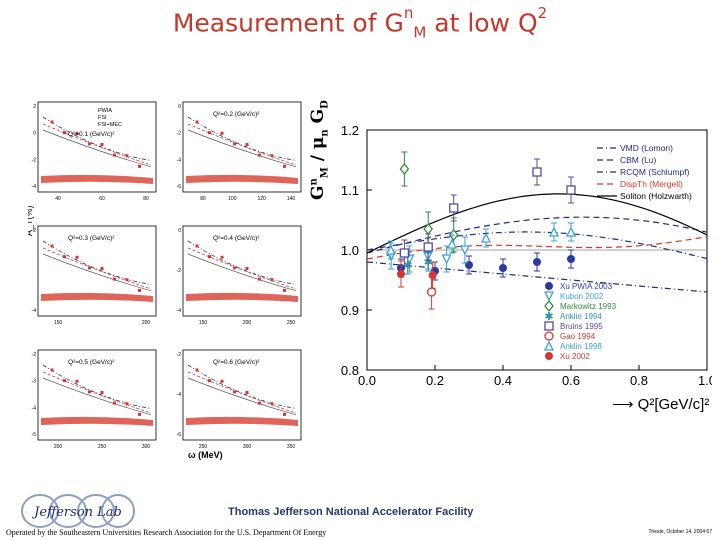 The image size is (720, 540). What do you see at coordinates (91, 362) in the screenshot?
I see `panel-q2-label: Q²=0.5 (GeV/c)²` at bounding box center [91, 362].